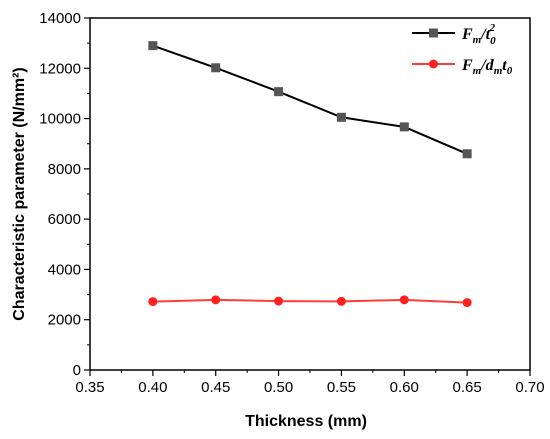 This screenshot has height=439, width=550. Describe the element at coordinates (529, 387) in the screenshot. I see `x-tick-label: 0.70` at that location.